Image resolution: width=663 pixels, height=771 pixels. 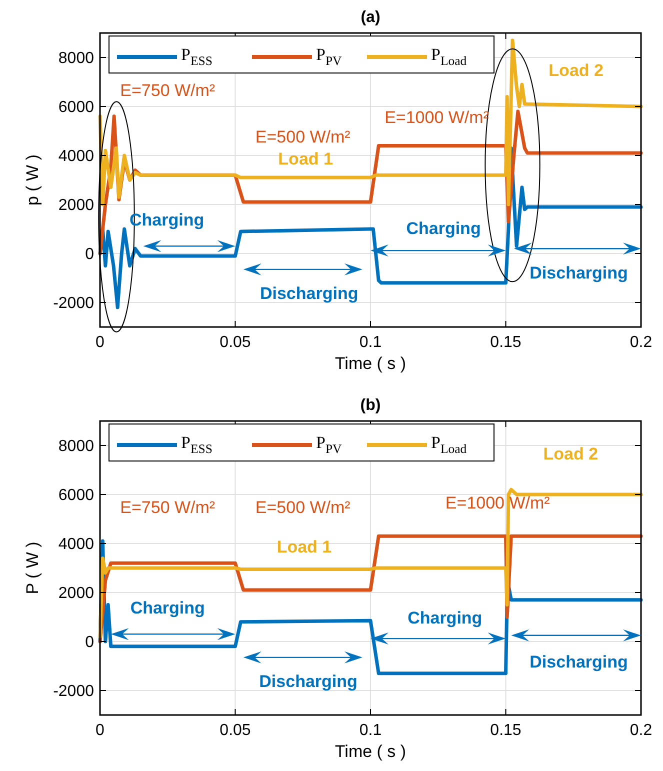 I want to click on y-axis-title: P ( W ), so click(x=32, y=568).